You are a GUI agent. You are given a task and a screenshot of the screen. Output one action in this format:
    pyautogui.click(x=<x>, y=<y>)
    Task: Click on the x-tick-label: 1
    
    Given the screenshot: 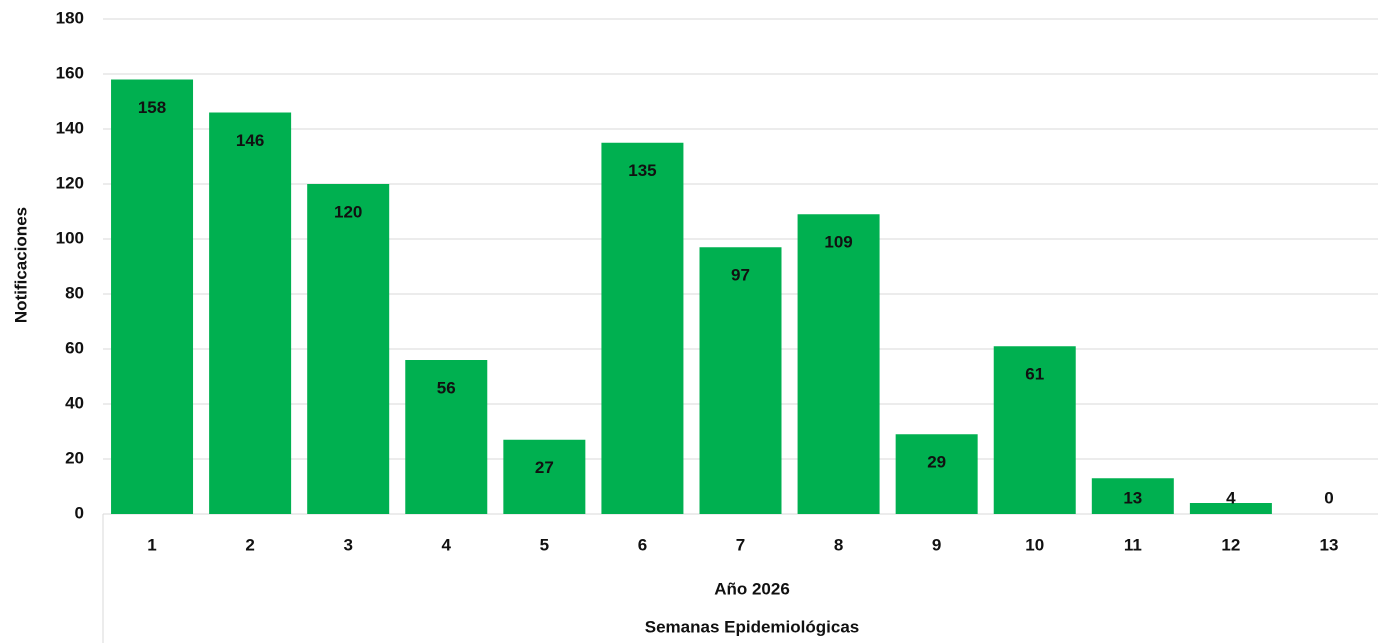 What is the action you would take?
    pyautogui.click(x=151, y=544)
    